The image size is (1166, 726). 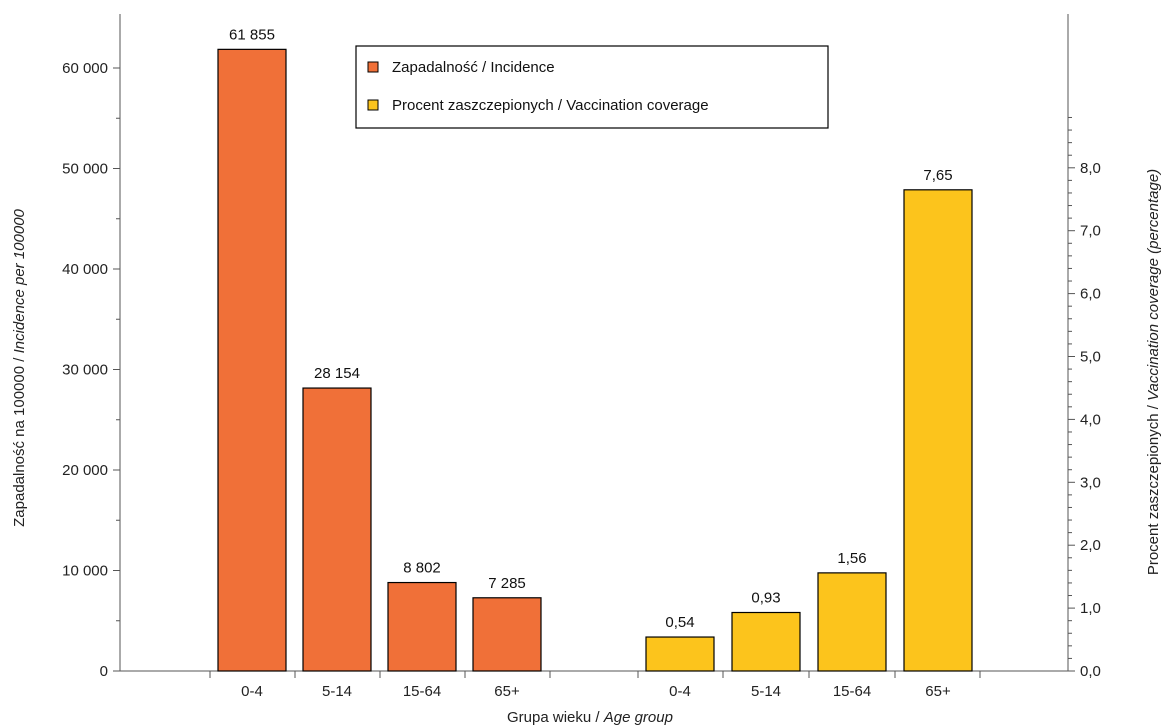 I want to click on y-right-tick-label: 2,0, so click(x=1090, y=545).